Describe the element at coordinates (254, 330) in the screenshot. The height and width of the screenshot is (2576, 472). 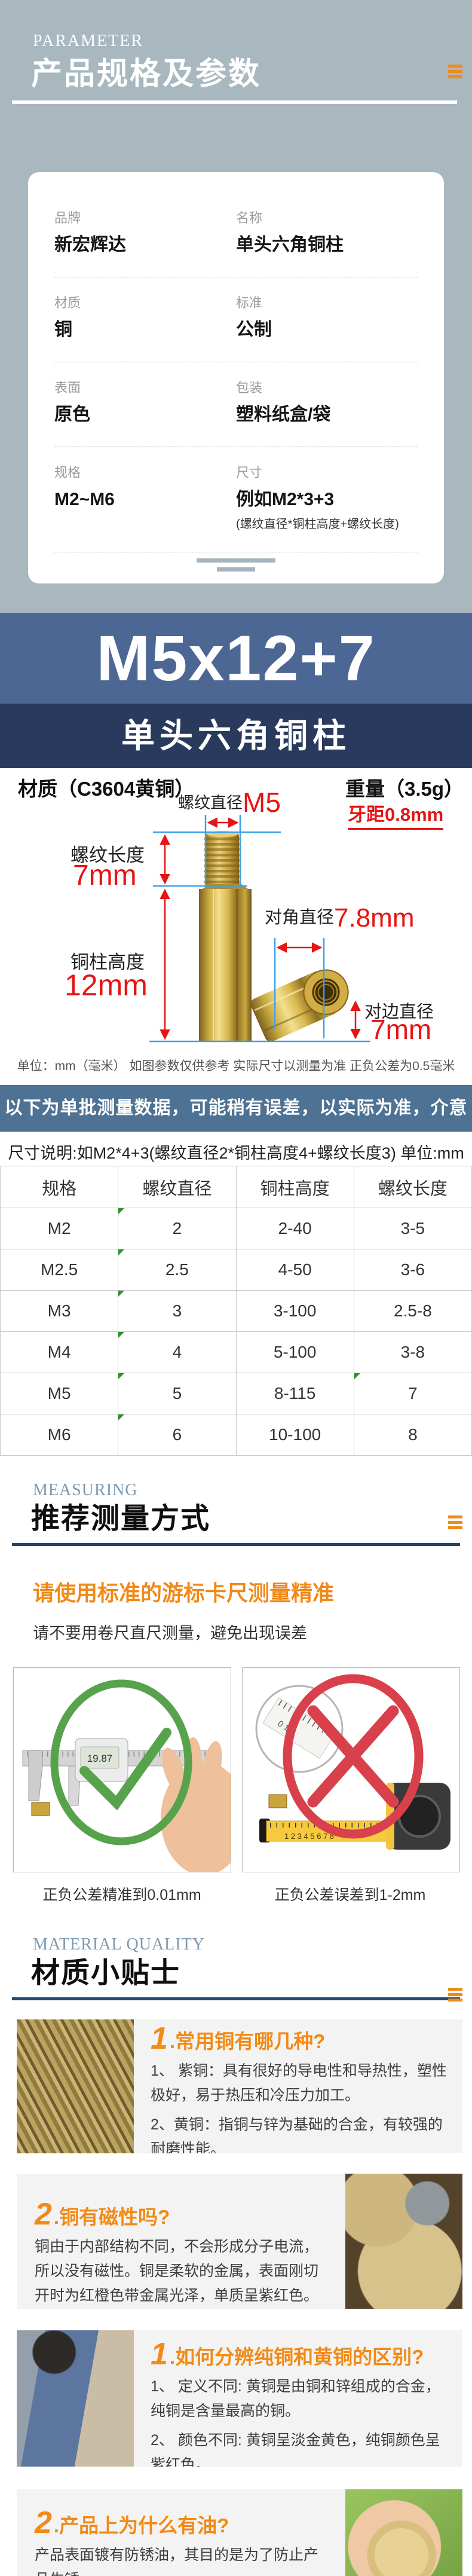
I see `spec-value: 公制` at that location.